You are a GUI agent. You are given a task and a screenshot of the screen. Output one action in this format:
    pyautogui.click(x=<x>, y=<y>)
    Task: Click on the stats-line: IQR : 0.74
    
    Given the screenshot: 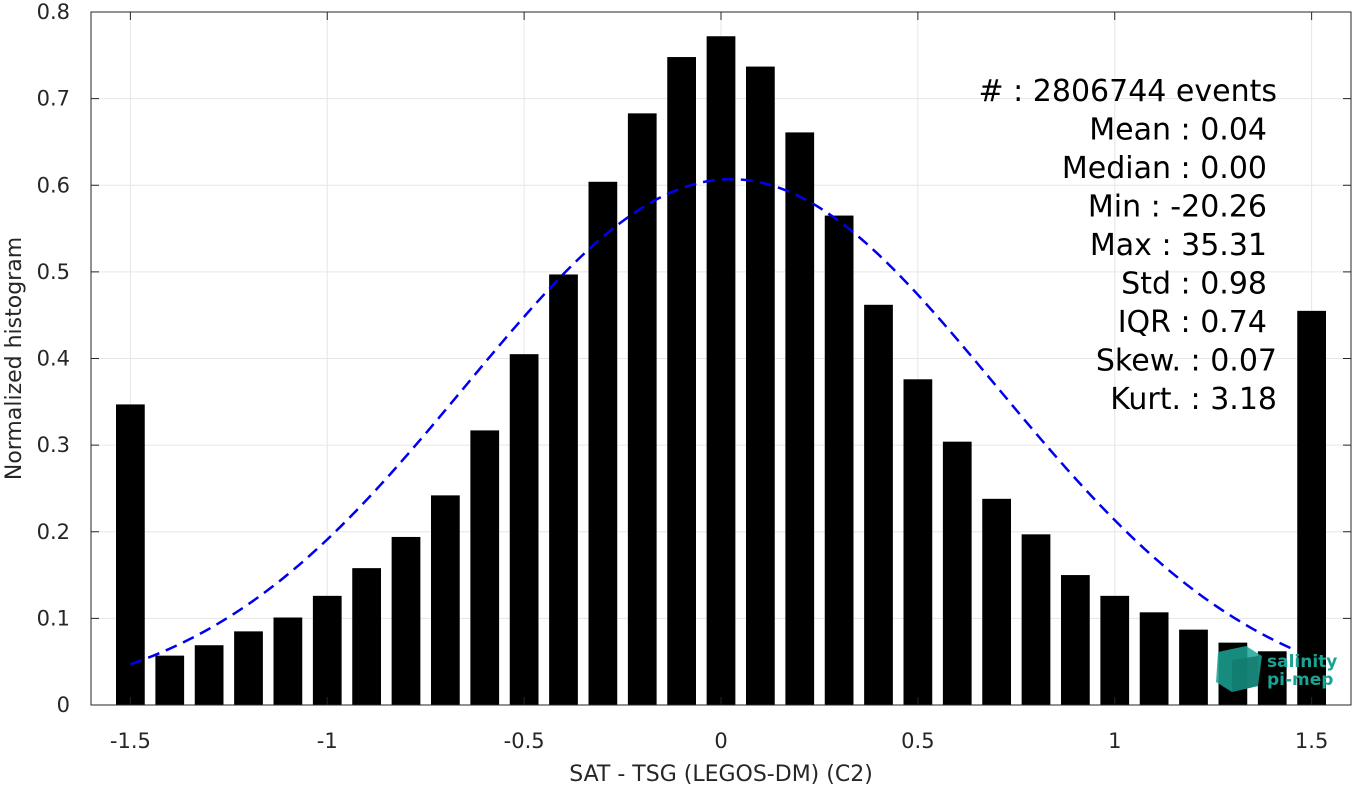 What is the action you would take?
    pyautogui.click(x=1192, y=322)
    